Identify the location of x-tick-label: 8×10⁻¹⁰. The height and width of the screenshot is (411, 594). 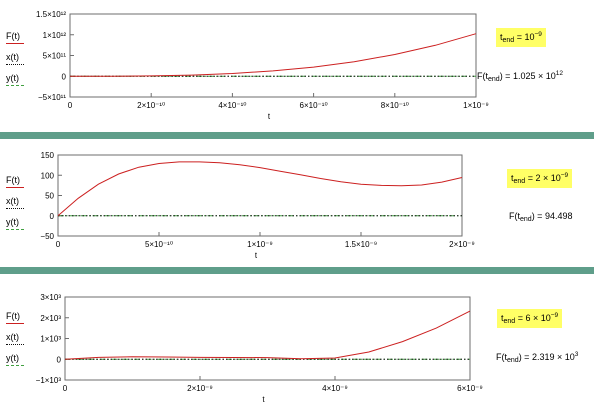
(395, 105).